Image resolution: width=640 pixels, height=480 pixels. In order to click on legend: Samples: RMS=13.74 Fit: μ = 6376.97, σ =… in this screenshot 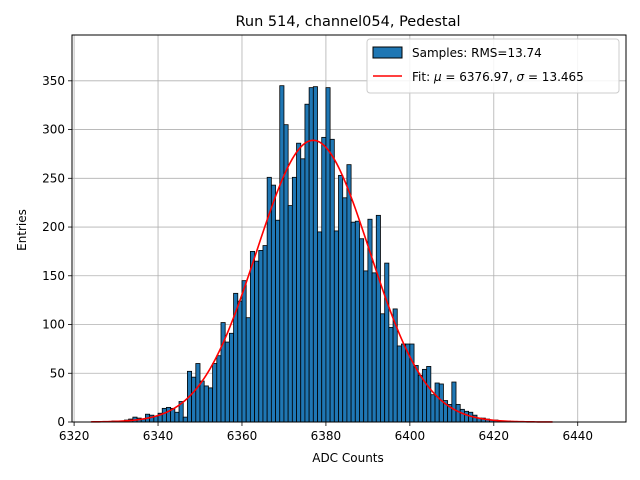, I will do `click(493, 66)`.